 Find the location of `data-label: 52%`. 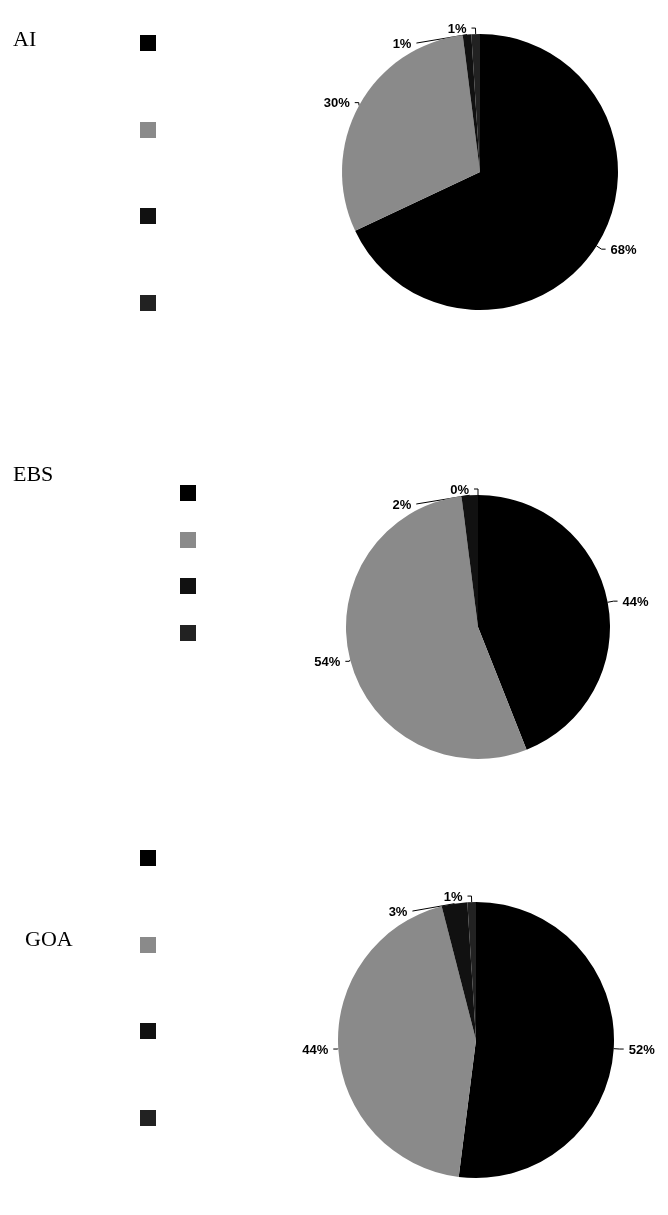

data-label: 52% is located at coordinates (642, 1049).